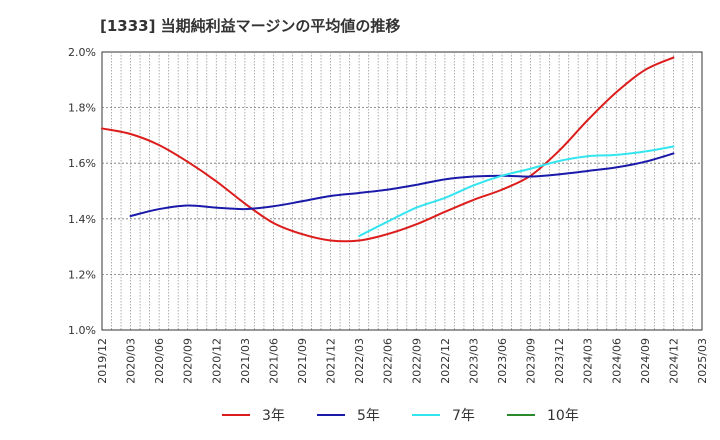 This screenshot has width=720, height=440. Describe the element at coordinates (331, 361) in the screenshot. I see `x-tick-label: 2021/12` at that location.